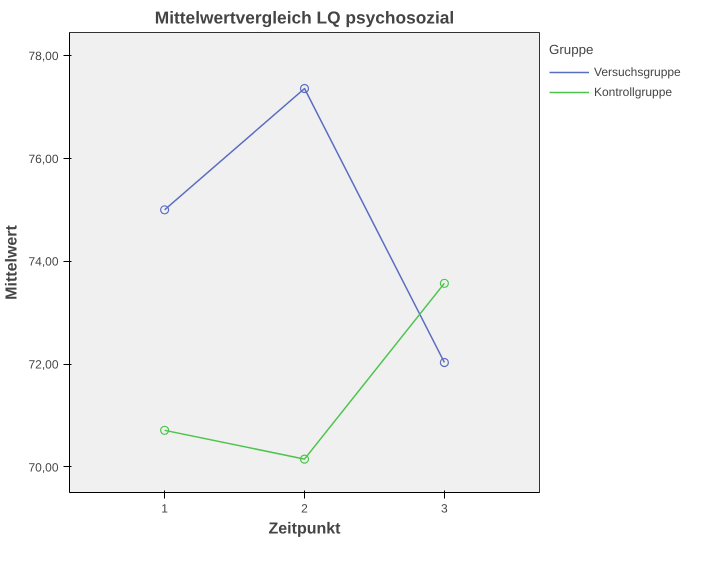  What do you see at coordinates (637, 72) in the screenshot?
I see `legend-label: Versuchsgruppe` at bounding box center [637, 72].